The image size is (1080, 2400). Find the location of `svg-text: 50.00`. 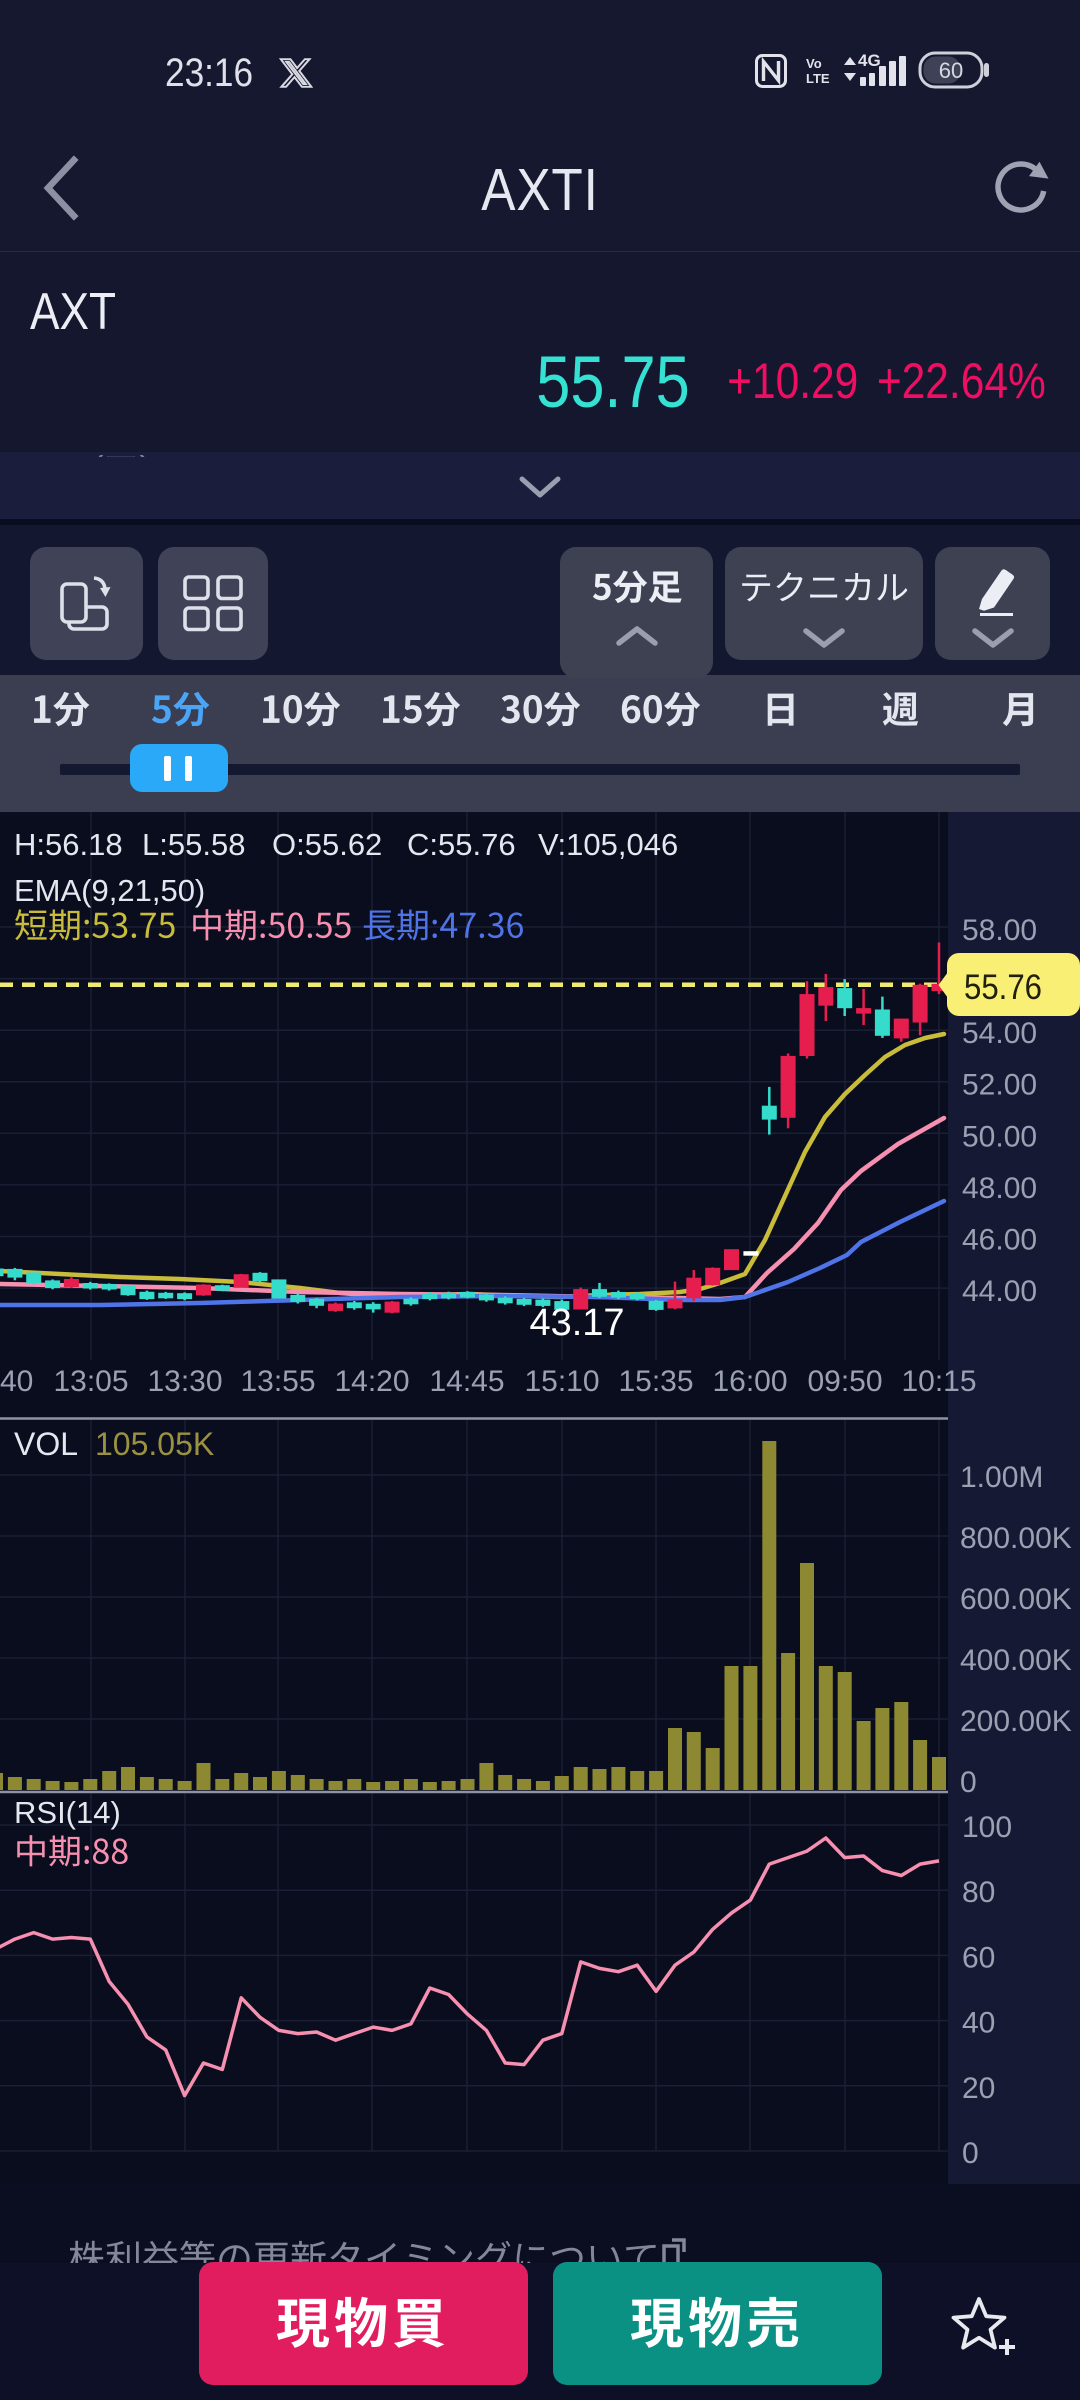

svg-text: 50.00 is located at coordinates (999, 1136).